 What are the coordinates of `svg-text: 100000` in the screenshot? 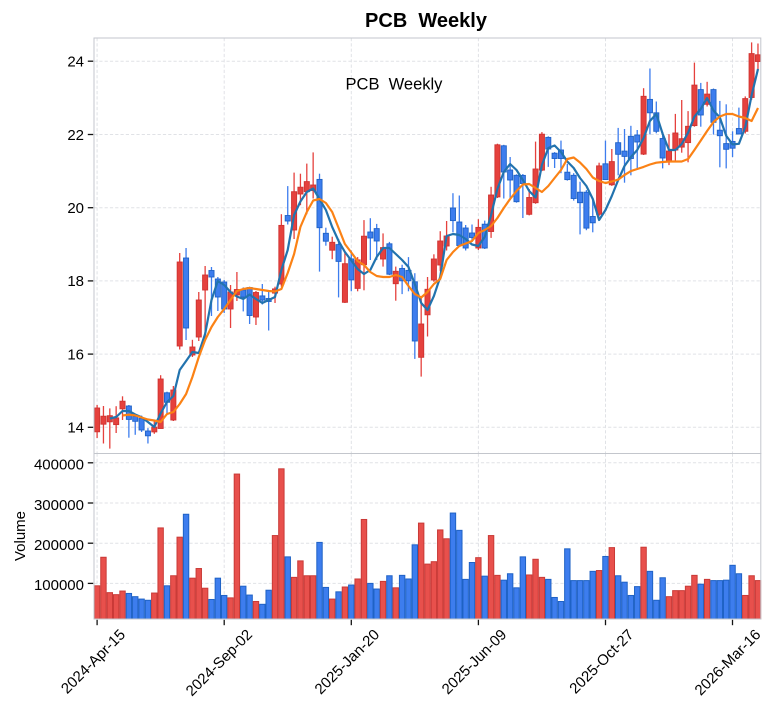 It's located at (59, 585).